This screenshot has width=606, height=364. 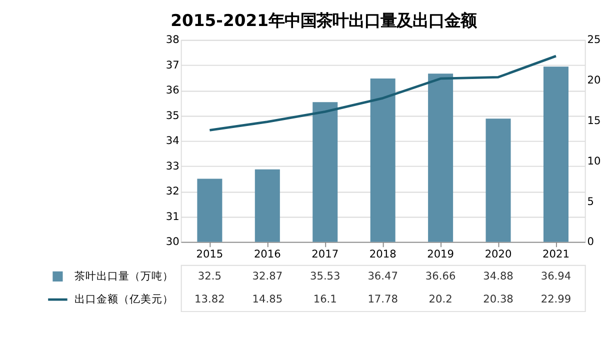 I want to click on line-series, so click(x=383, y=93).